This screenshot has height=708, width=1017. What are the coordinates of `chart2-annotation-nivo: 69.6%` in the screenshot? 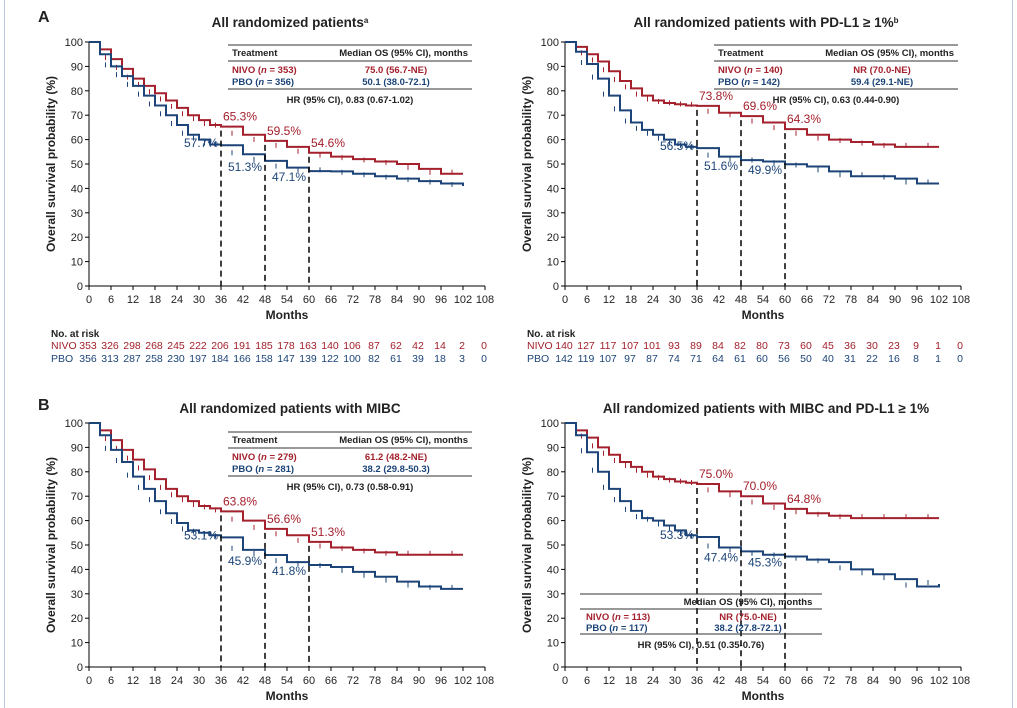 It's located at (760, 106).